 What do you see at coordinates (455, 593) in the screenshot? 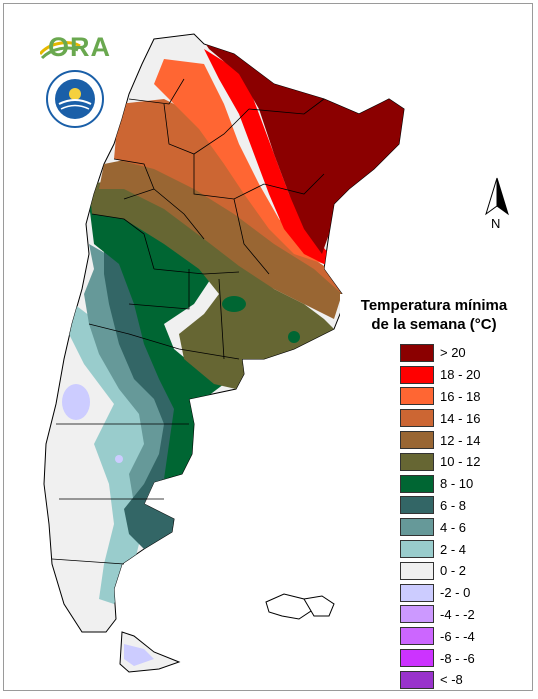
I see `legend-label: -2 - 0` at bounding box center [455, 593].